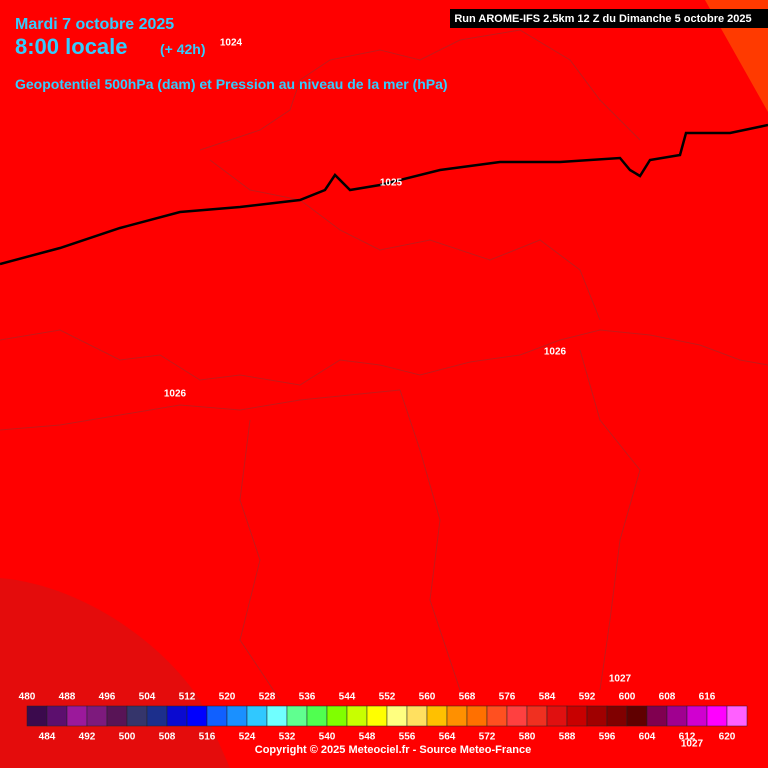 This screenshot has height=773, width=768. What do you see at coordinates (207, 737) in the screenshot?
I see `level-label: 516` at bounding box center [207, 737].